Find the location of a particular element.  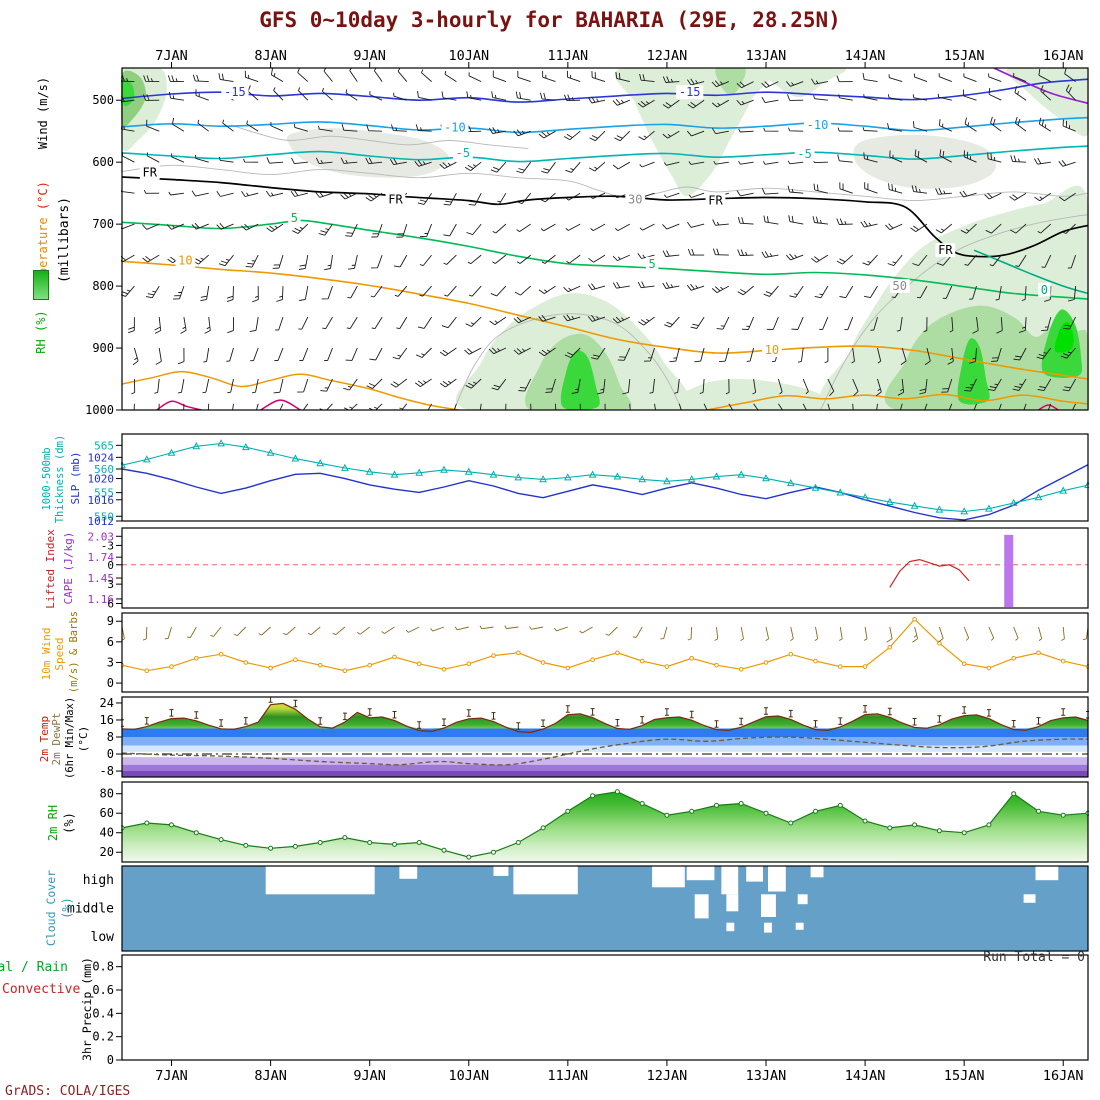

x-tick-label-bottom: 7JAN is located at coordinates (171, 1076).